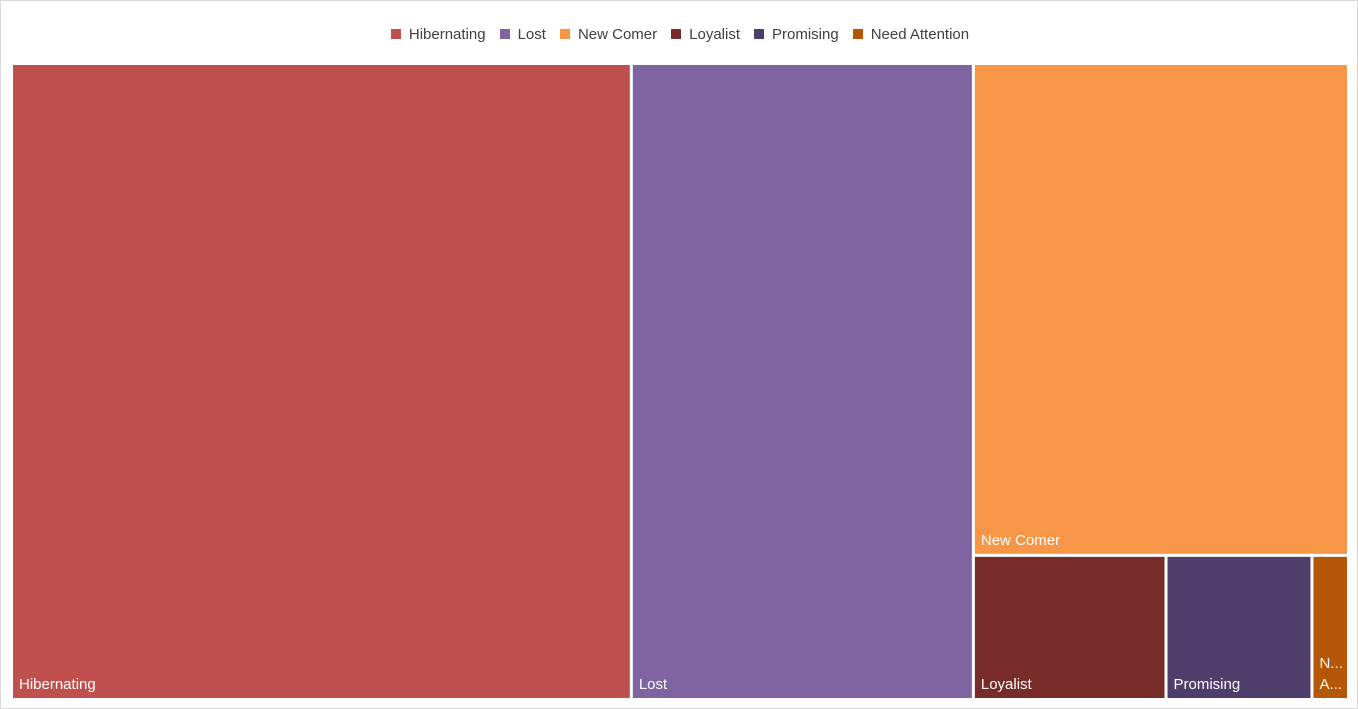  What do you see at coordinates (617, 34) in the screenshot?
I see `legend-label: New Comer` at bounding box center [617, 34].